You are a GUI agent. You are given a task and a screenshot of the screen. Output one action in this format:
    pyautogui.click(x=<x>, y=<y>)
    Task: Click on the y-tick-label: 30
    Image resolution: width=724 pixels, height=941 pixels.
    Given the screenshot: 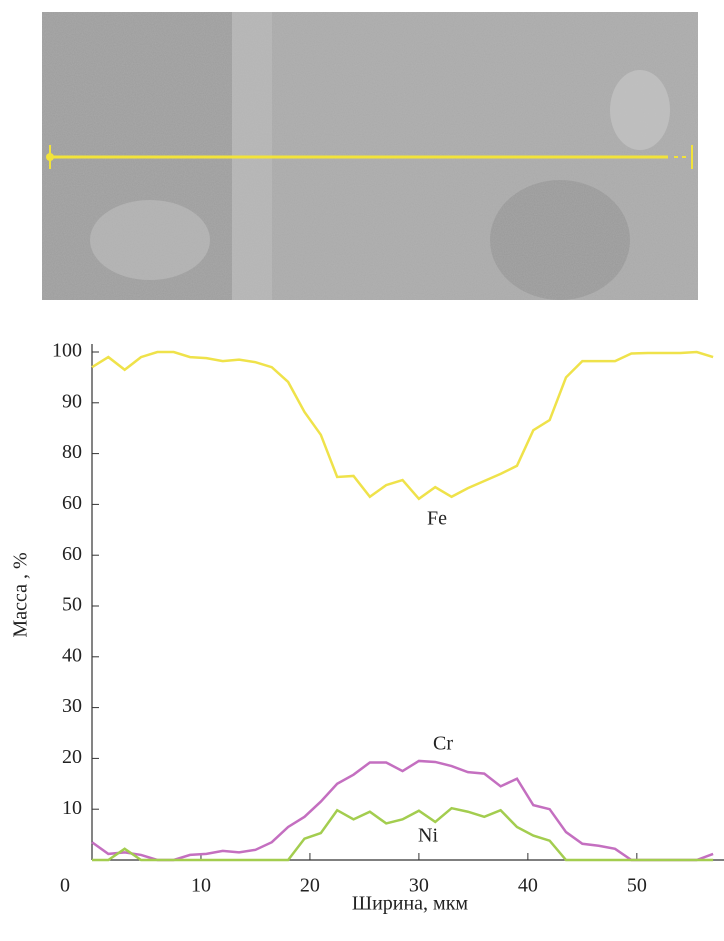 What is the action you would take?
    pyautogui.click(x=72, y=706)
    